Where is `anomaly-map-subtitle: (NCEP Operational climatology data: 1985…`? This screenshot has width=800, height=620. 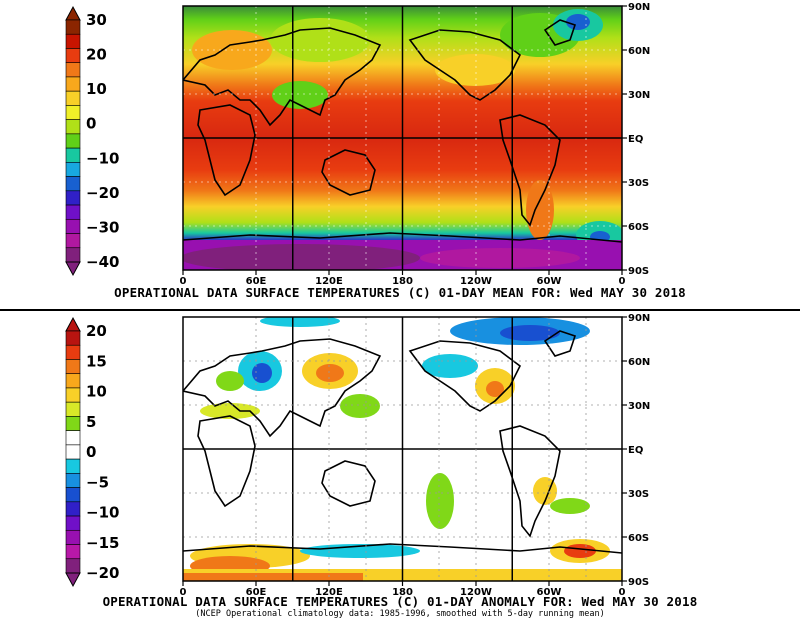
anomaly-map-subtitle: (NCEP Operational climatology data: 1985… is located at coordinates (400, 614).